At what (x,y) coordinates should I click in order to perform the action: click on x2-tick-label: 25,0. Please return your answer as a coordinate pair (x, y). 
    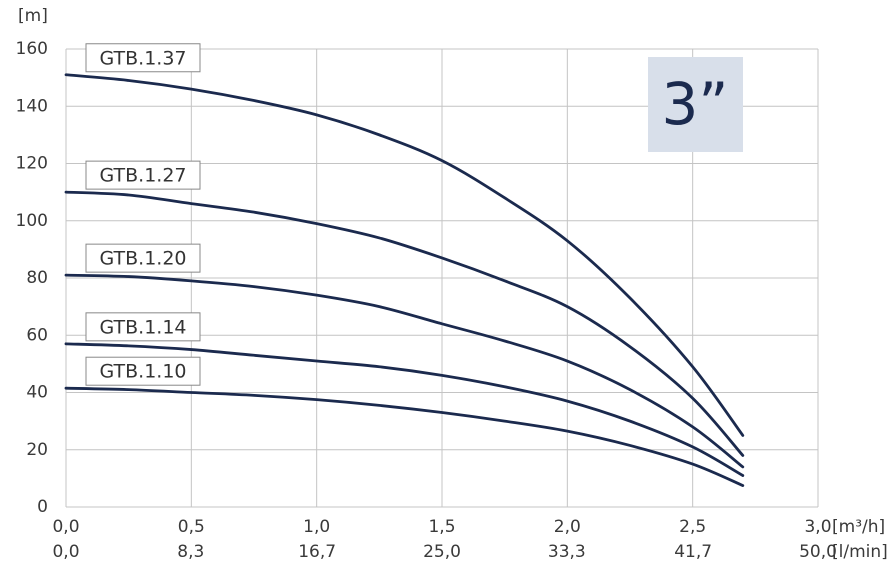
    Looking at the image, I should click on (442, 552).